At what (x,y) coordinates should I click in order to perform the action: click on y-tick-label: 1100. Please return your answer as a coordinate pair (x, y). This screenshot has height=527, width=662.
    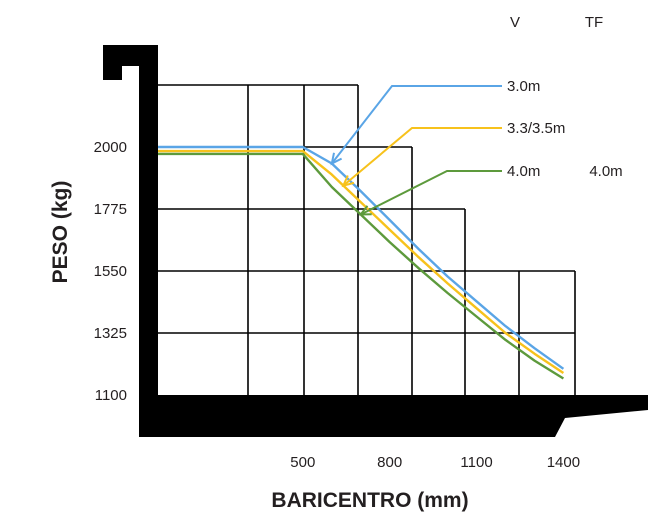
    Looking at the image, I should click on (111, 395).